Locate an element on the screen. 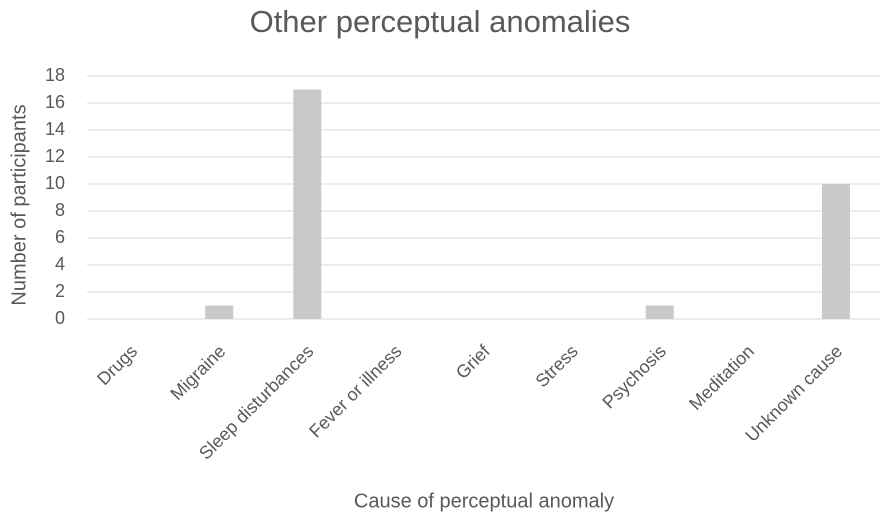  y-tick-label: 16 is located at coordinates (55, 102).